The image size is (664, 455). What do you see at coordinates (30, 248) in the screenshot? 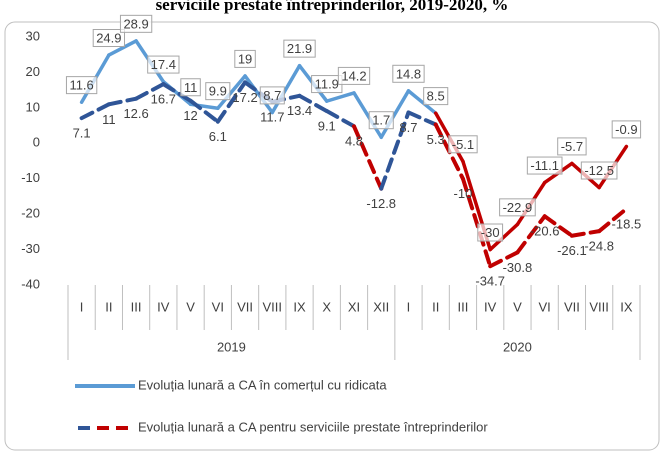
I see `y-tick-label: -30` at bounding box center [30, 248].